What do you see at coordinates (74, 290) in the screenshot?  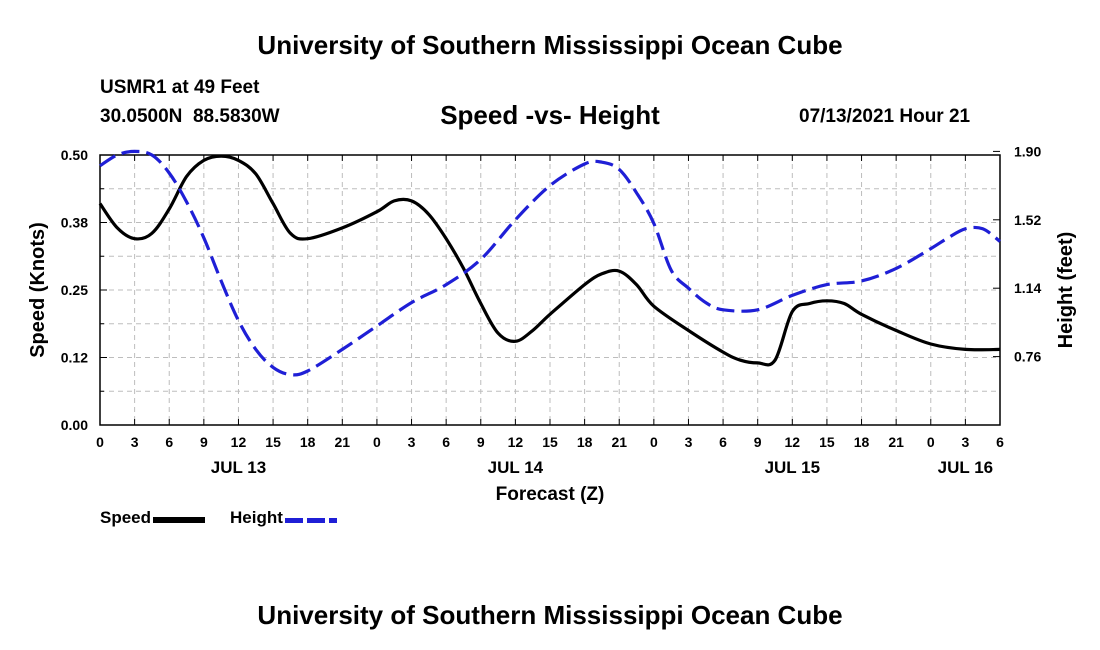 I see `y-tick-label-left: 0.25` at bounding box center [74, 290].